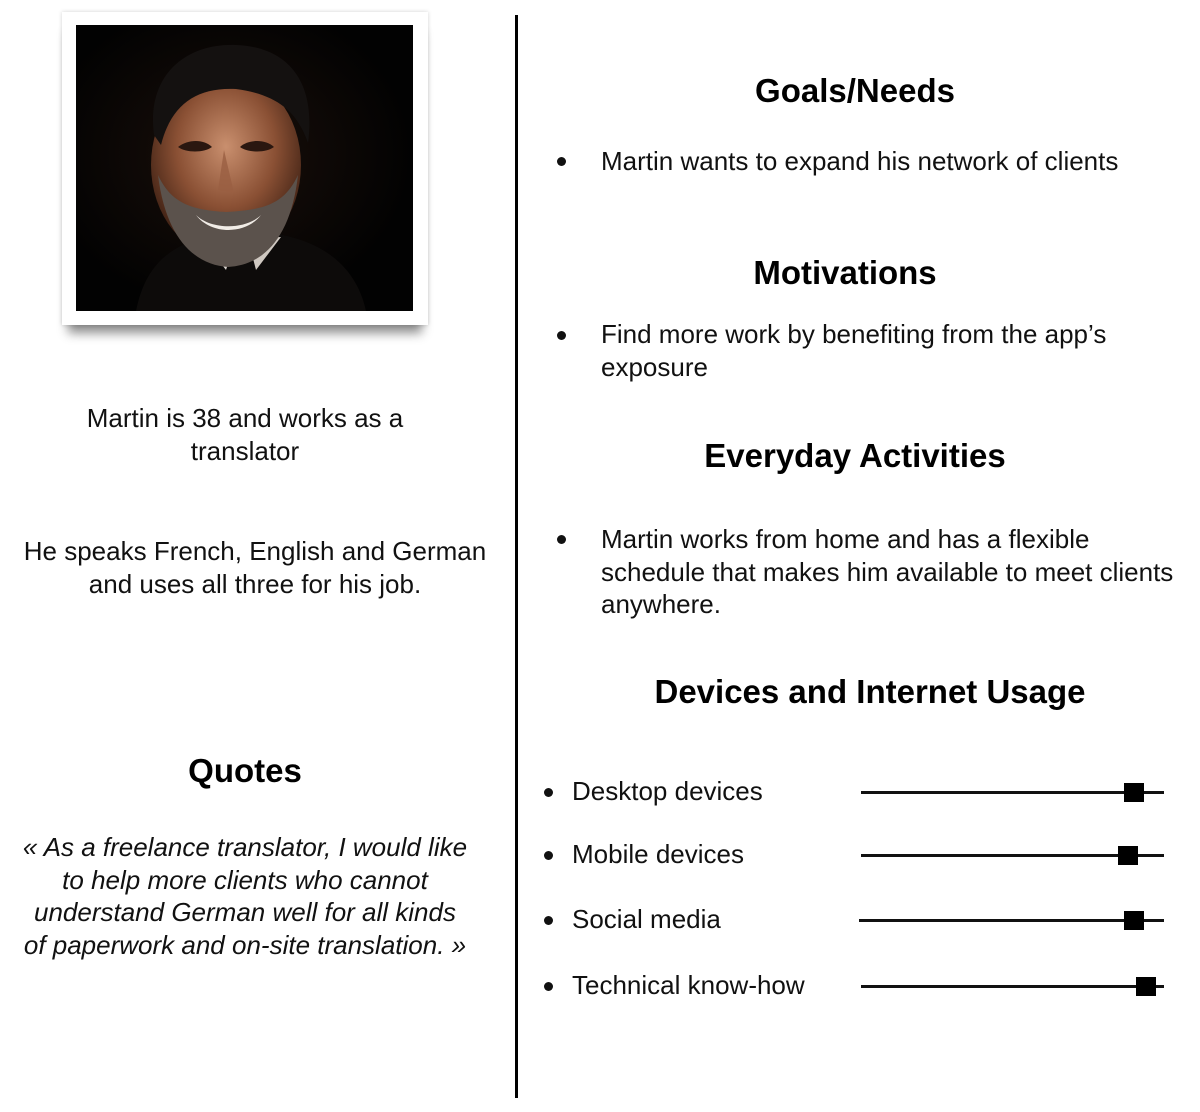 Image resolution: width=1200 pixels, height=1112 pixels. I want to click on activities-heading: Everyday Activities, so click(855, 455).